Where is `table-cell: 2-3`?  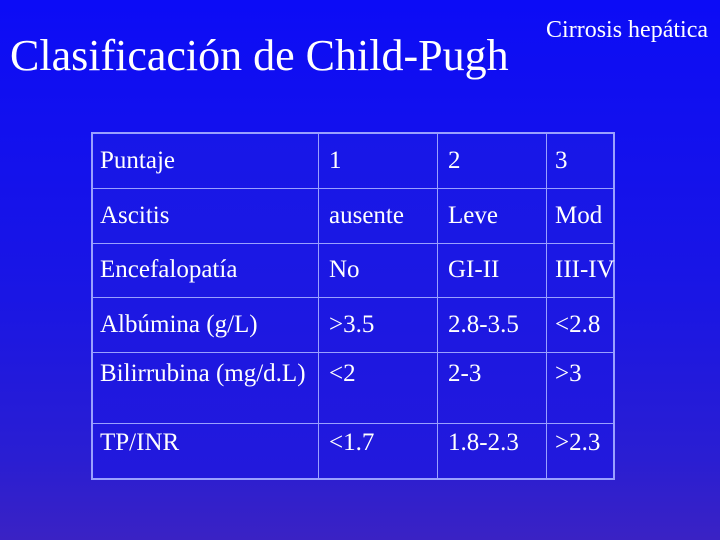
table-cell: 2-3 is located at coordinates (492, 388).